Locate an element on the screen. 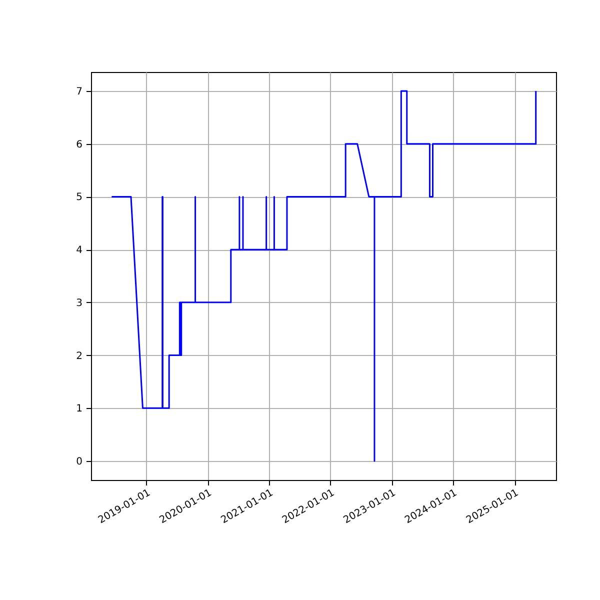 The image size is (600, 600). y-tick-label: 1 is located at coordinates (79, 409).